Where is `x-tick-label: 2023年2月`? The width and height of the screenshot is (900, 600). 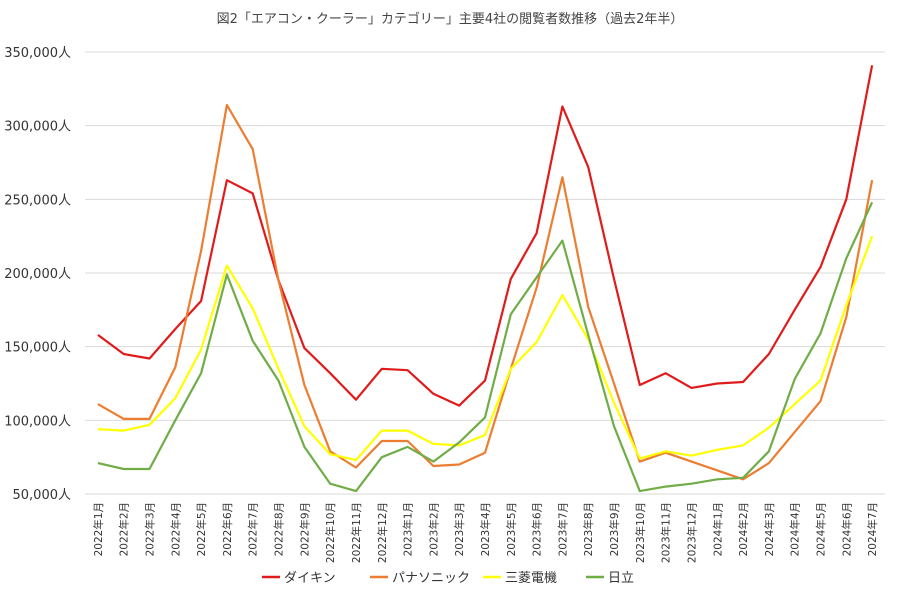 x-tick-label: 2023年2月 is located at coordinates (433, 529).